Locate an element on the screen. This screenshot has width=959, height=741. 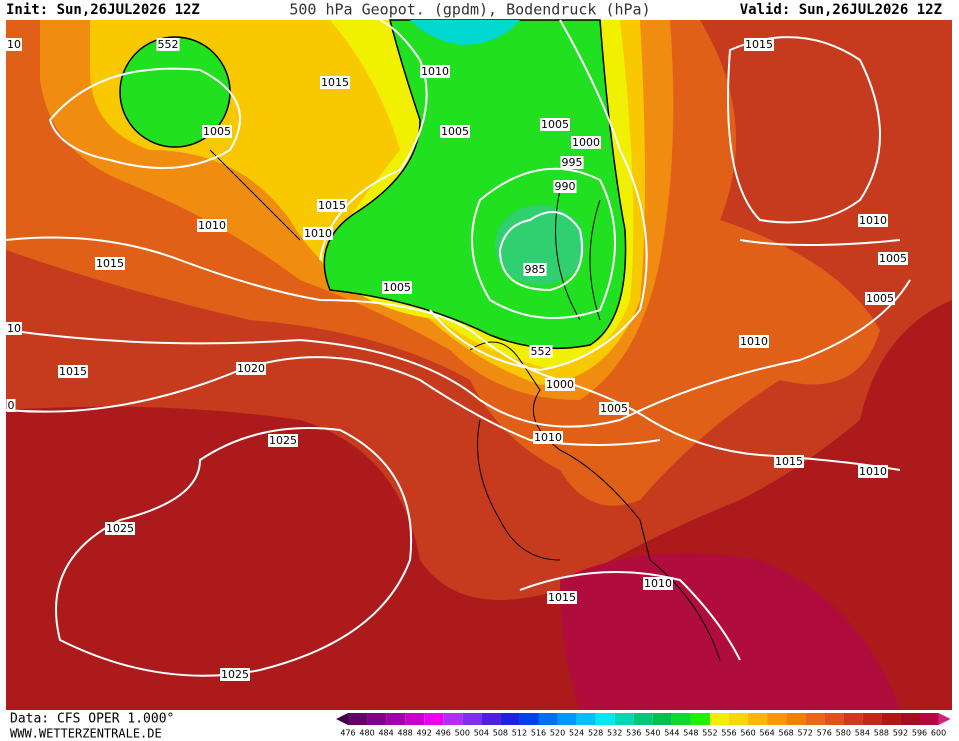
contour-label: 1000 is located at coordinates (560, 384).